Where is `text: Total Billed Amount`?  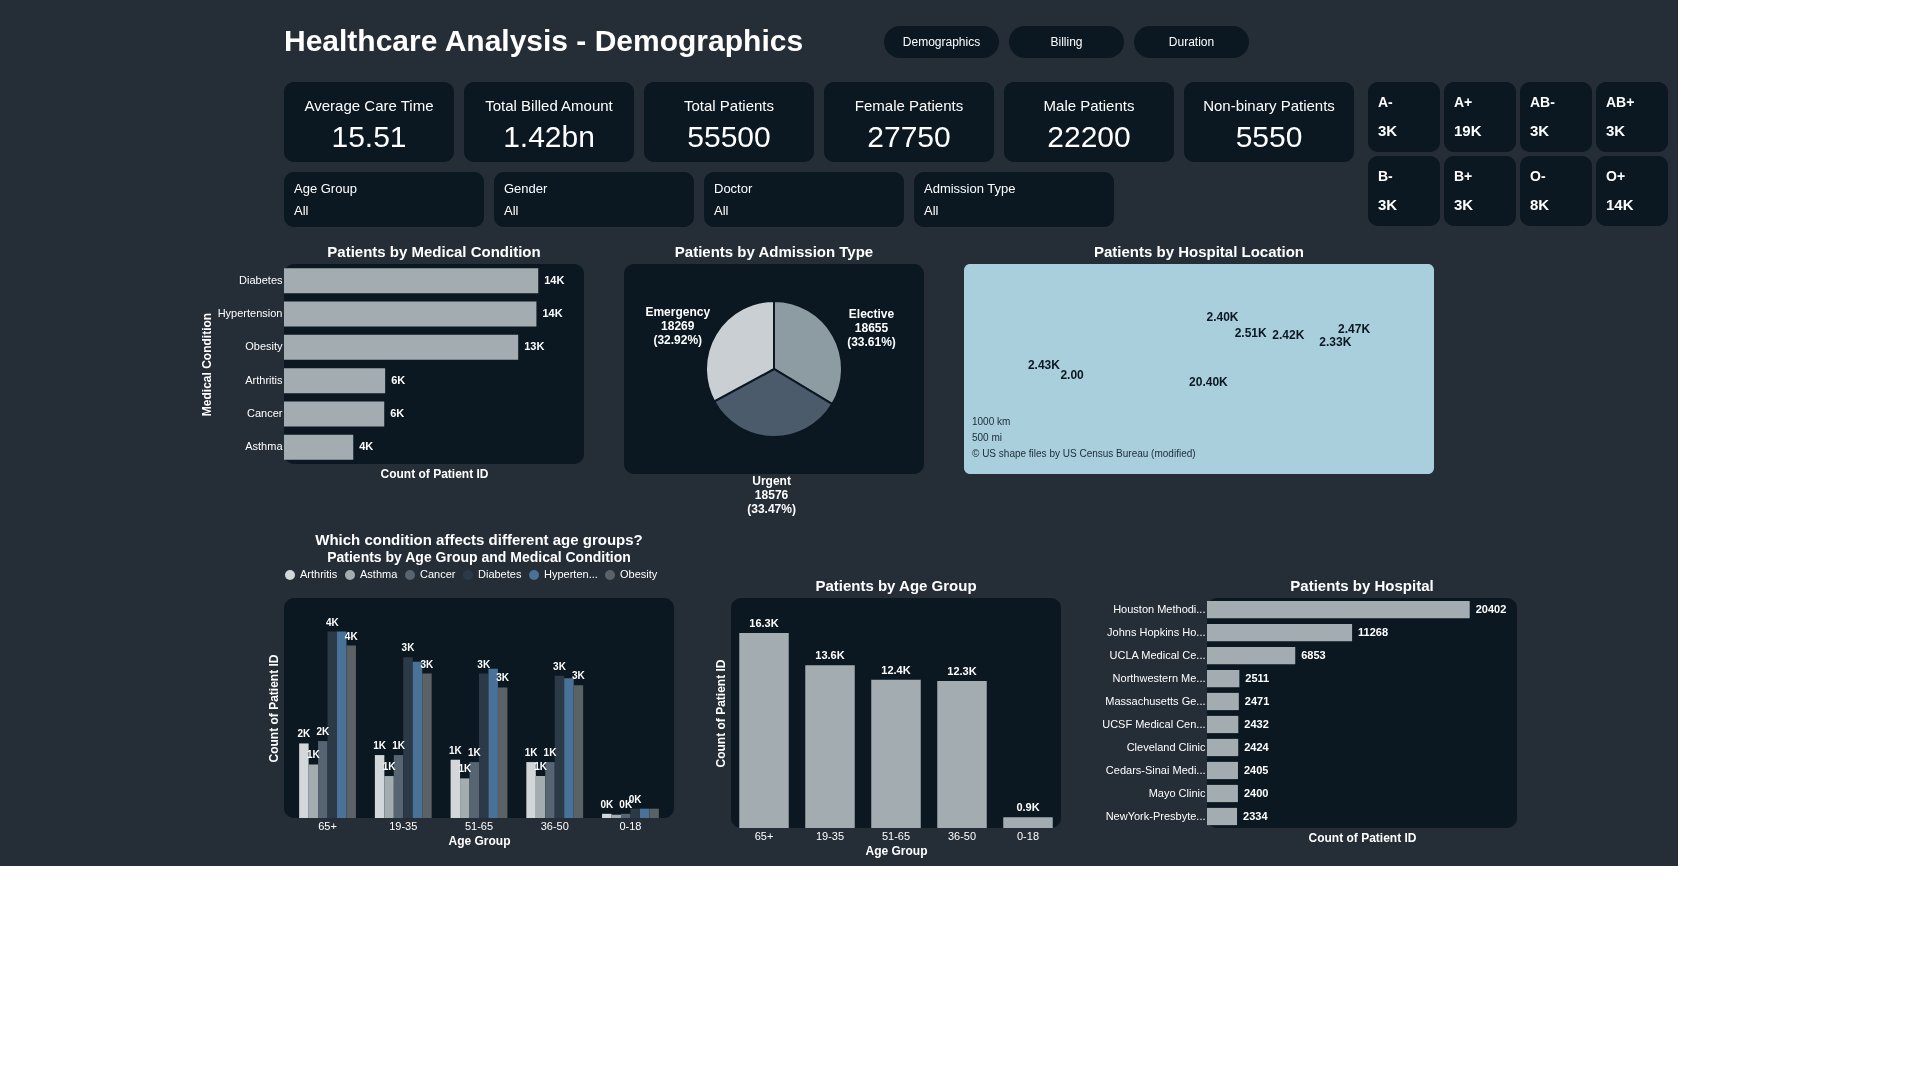
text: Total Billed Amount is located at coordinates (549, 105).